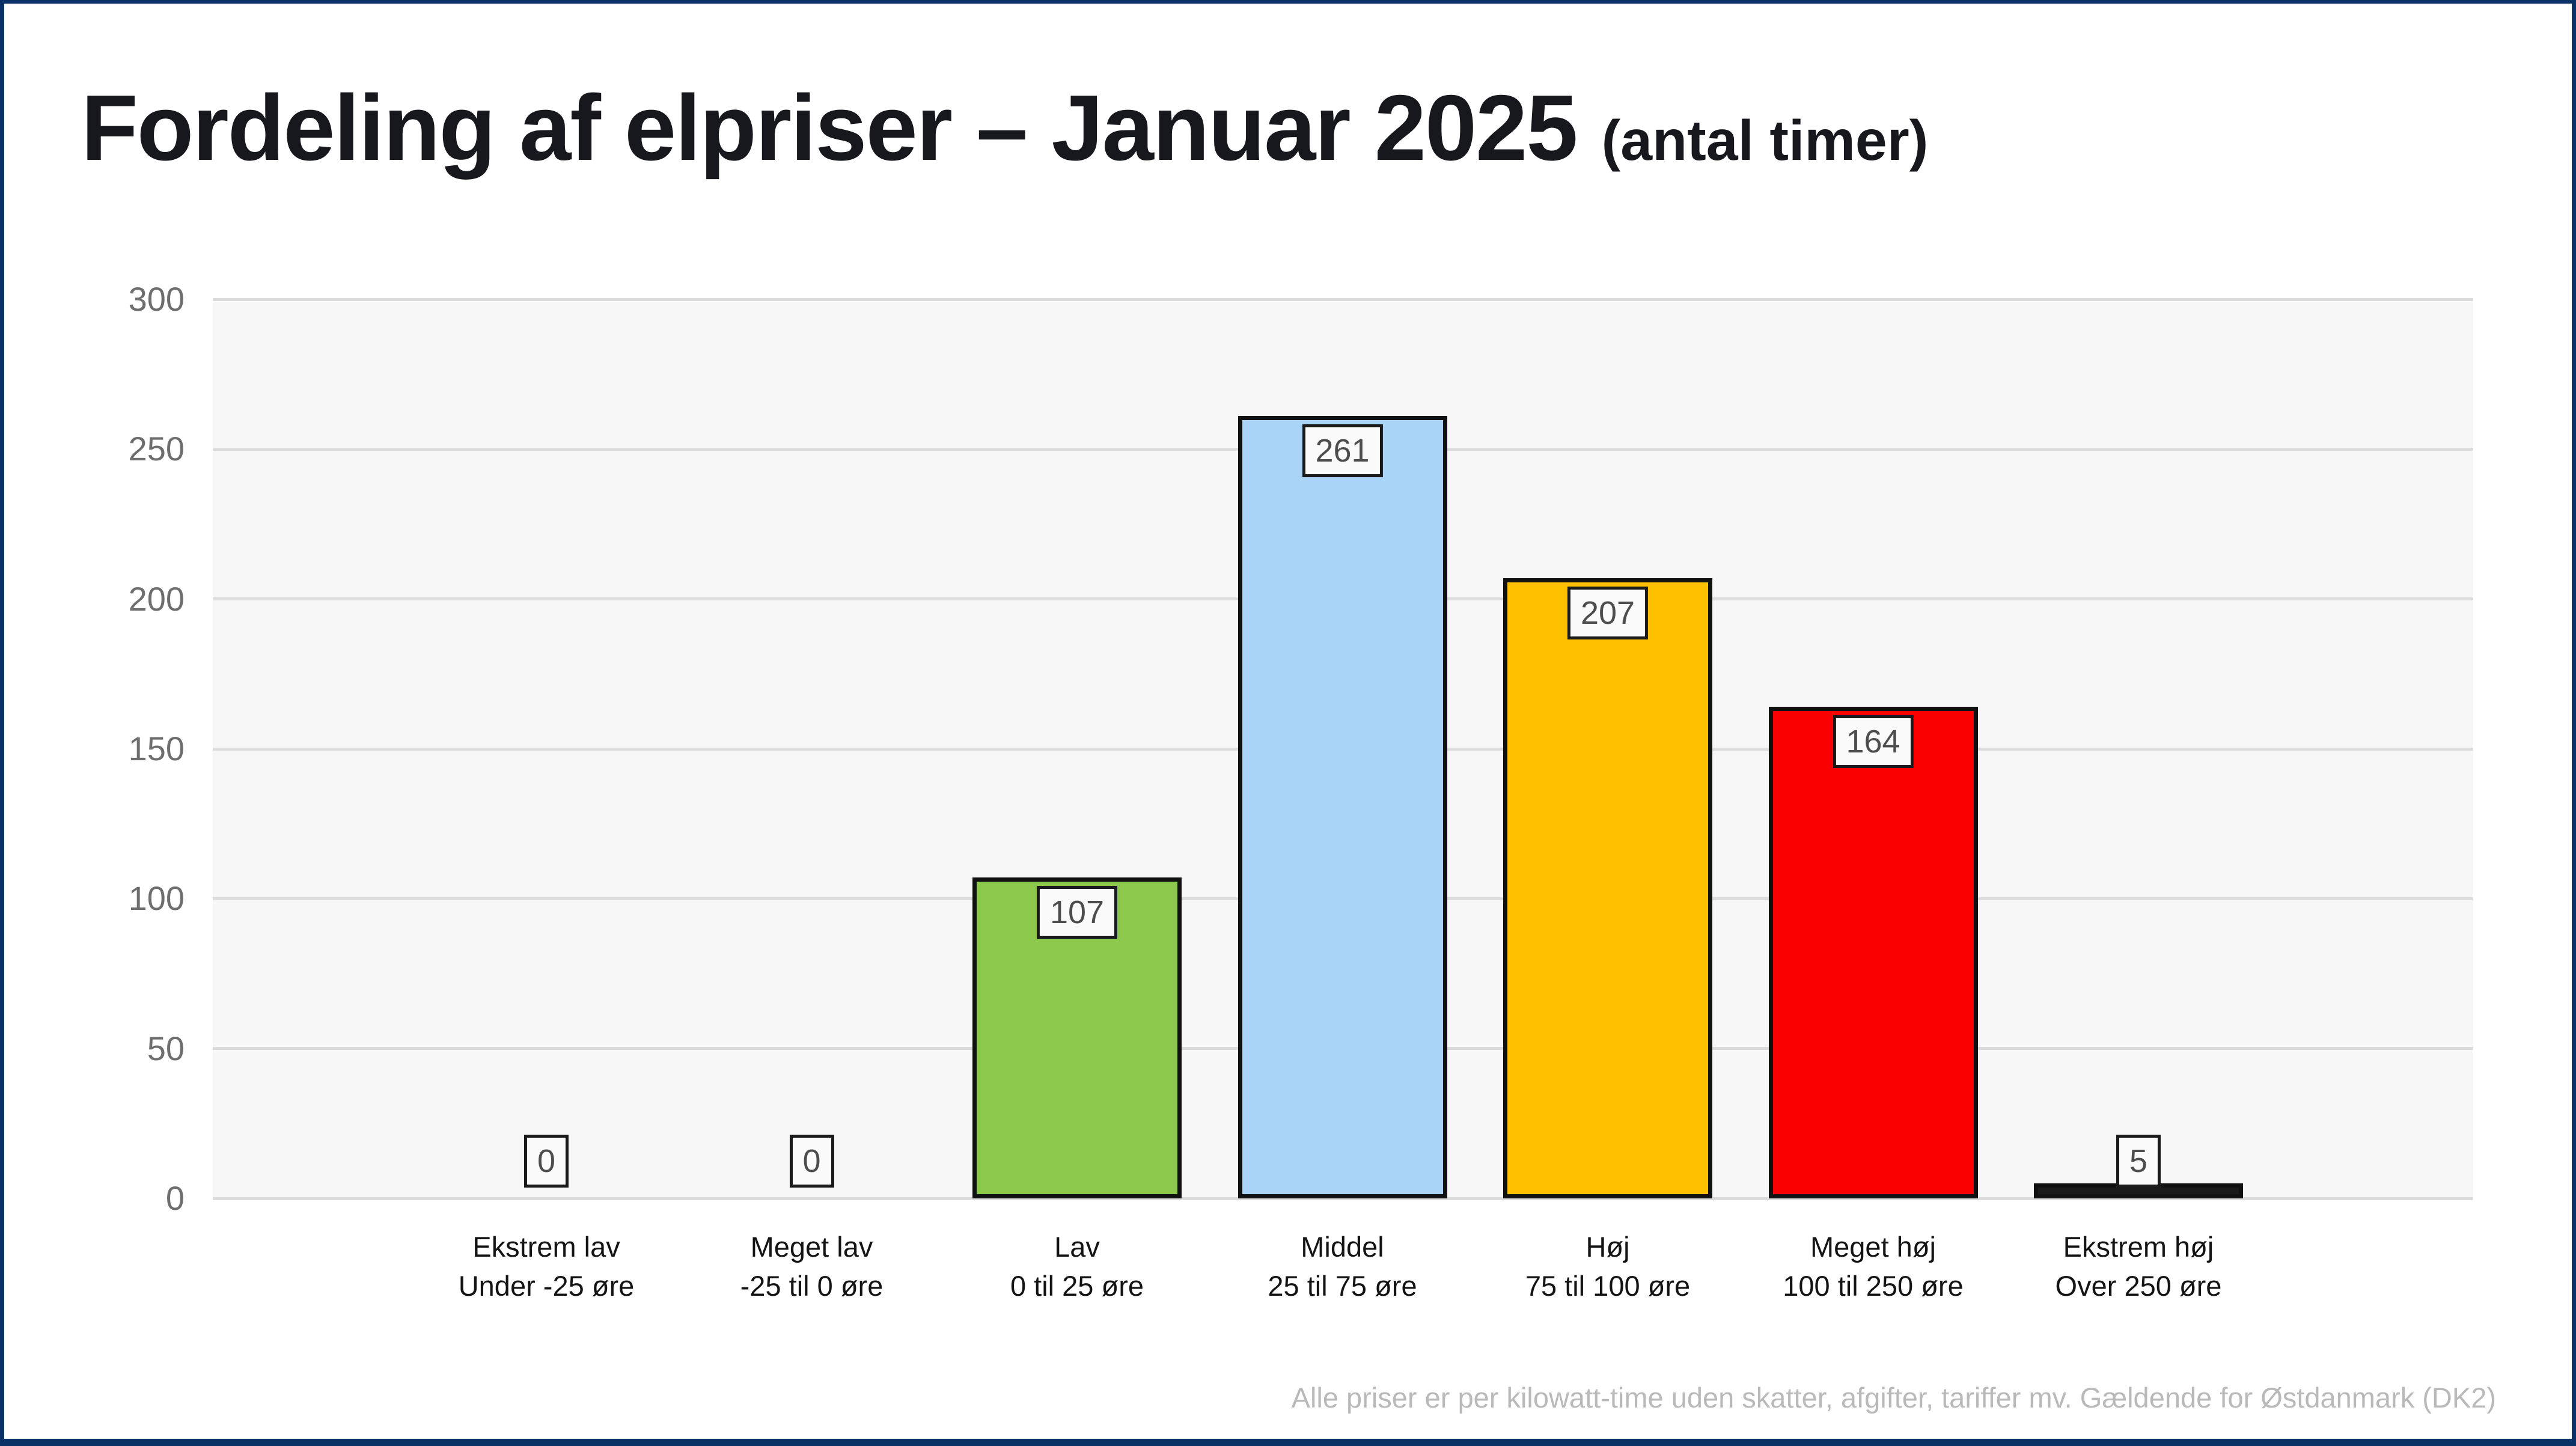 This screenshot has width=2576, height=1446. I want to click on x-category-range: 75 til 100 øre, so click(1608, 1286).